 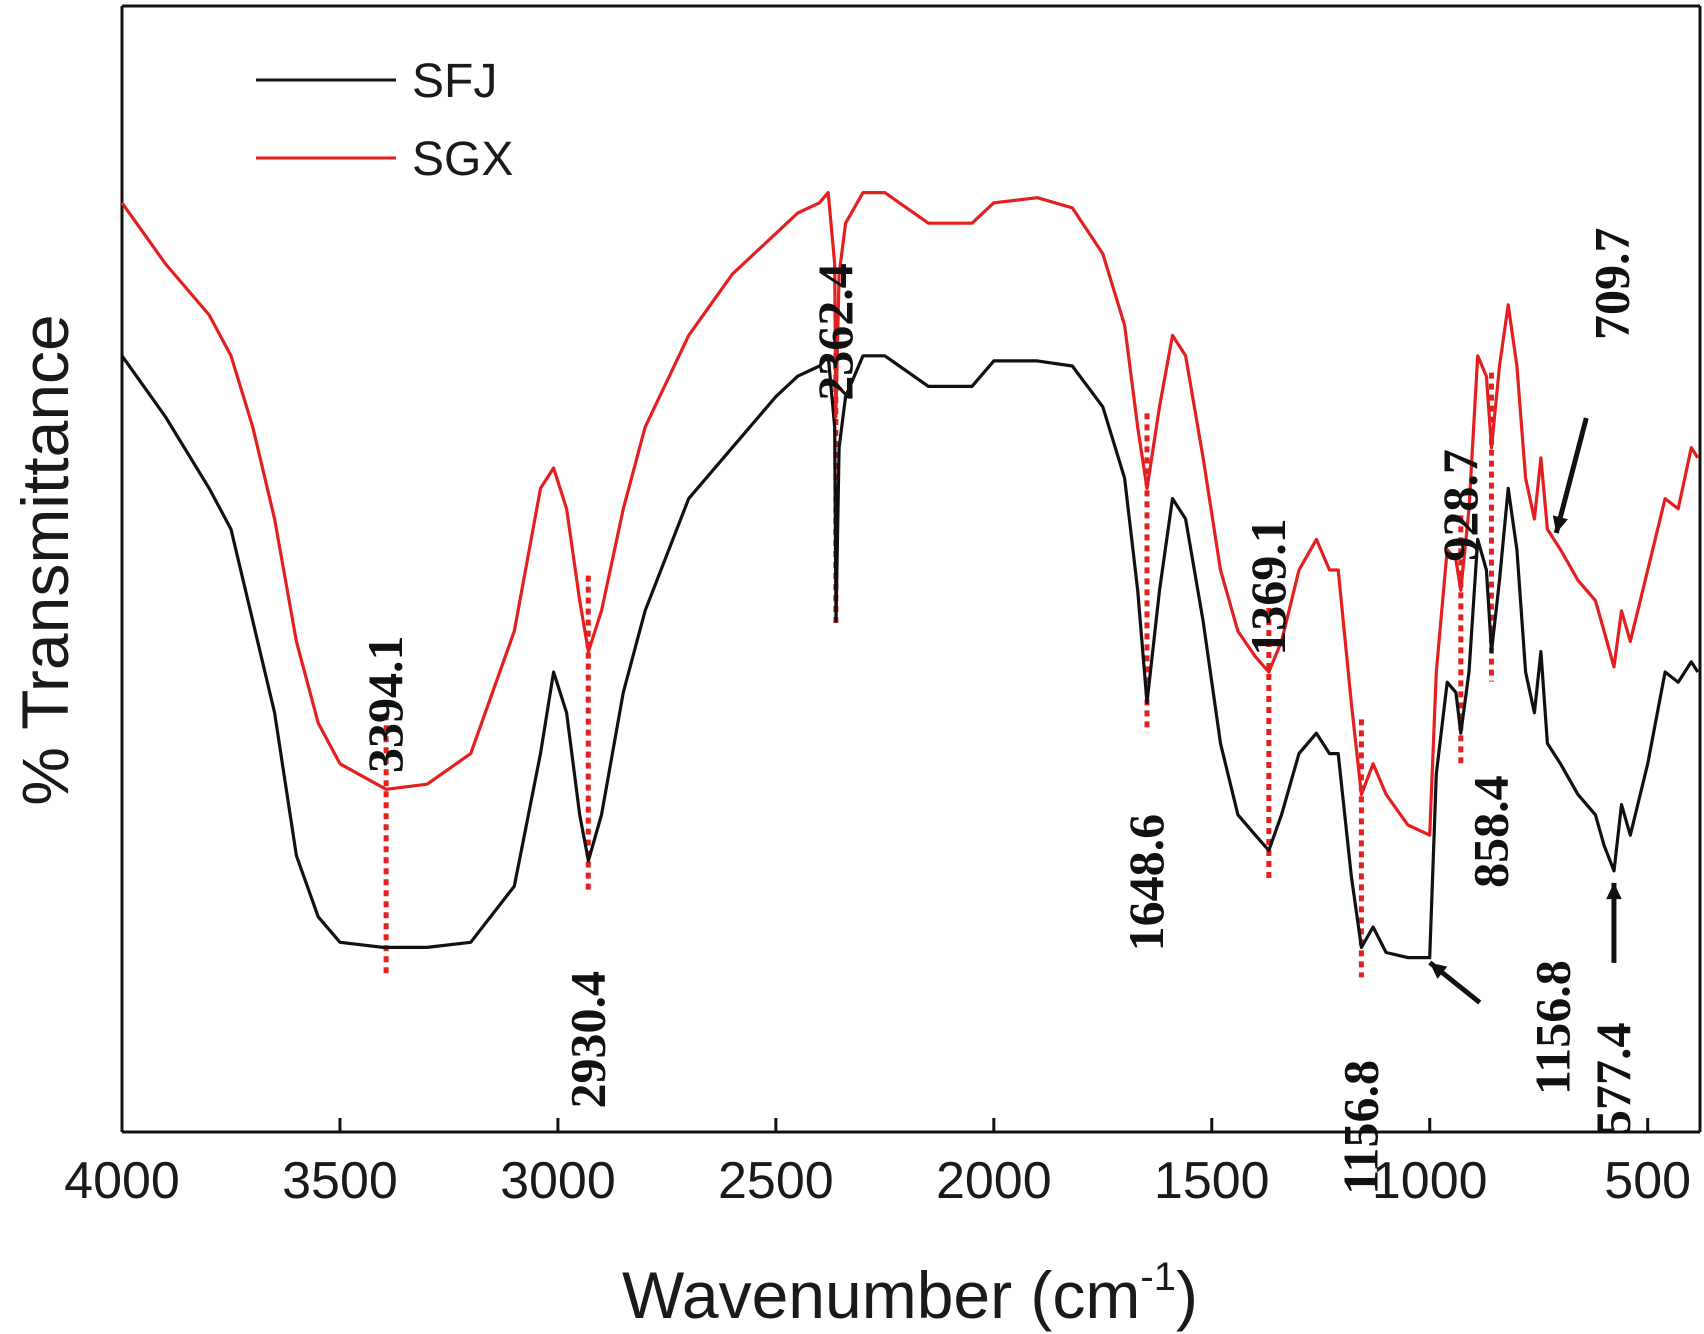 What do you see at coordinates (994, 1181) in the screenshot?
I see `x-tick-label: 2000` at bounding box center [994, 1181].